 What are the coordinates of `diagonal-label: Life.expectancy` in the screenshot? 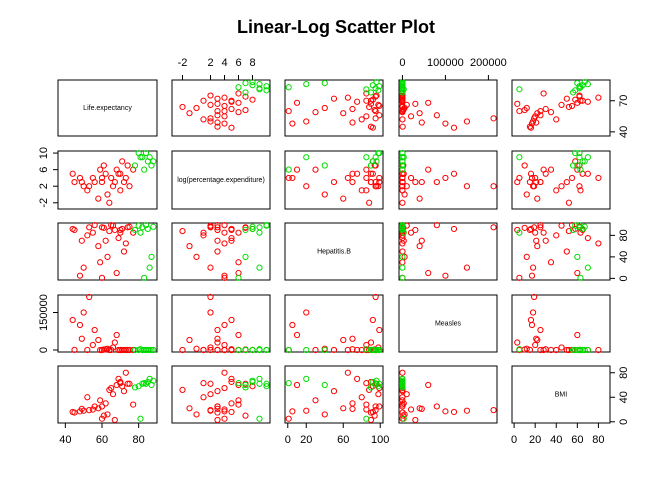 It's located at (107, 108).